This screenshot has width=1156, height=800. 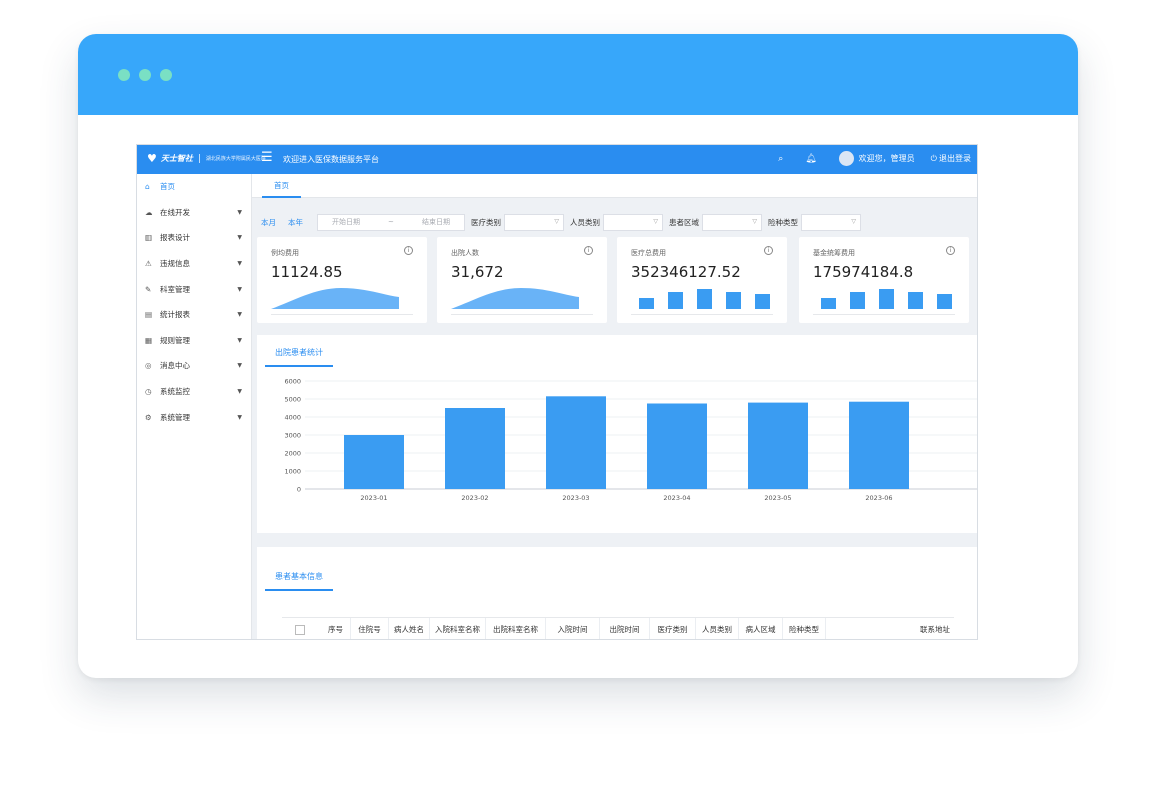 What do you see at coordinates (175, 212) in the screenshot?
I see `sidebar-item-label: 在线开发` at bounding box center [175, 212].